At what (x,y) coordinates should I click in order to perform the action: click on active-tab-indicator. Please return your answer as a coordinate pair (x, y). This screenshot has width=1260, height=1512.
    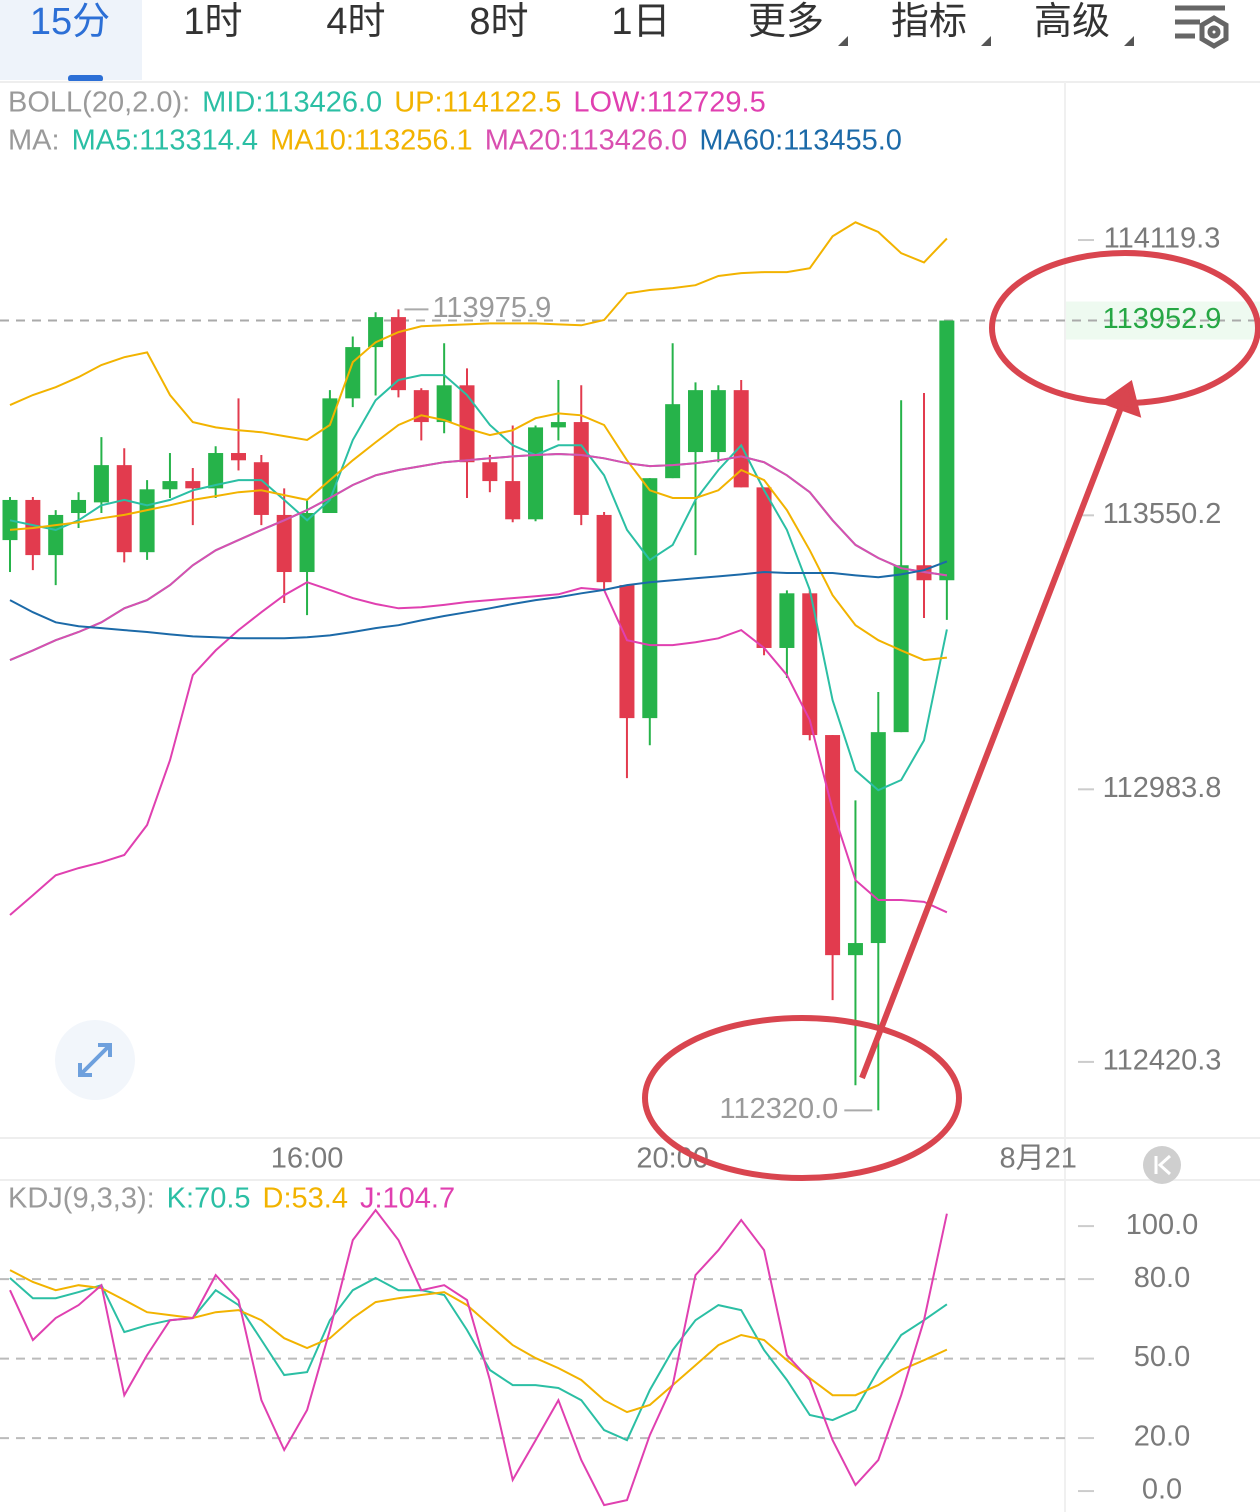
    Looking at the image, I should click on (85, 78).